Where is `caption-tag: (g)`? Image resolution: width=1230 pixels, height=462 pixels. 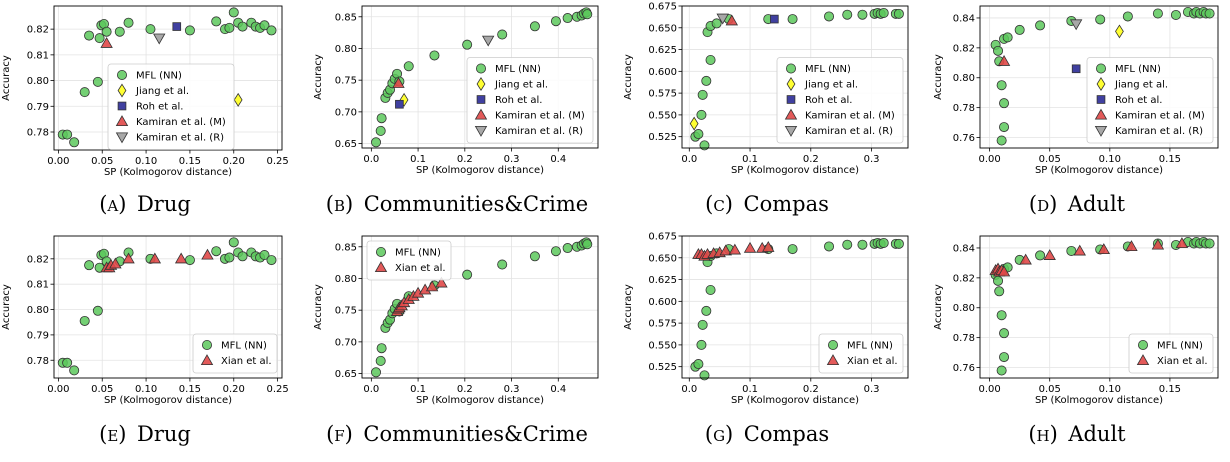 caption-tag: (g) is located at coordinates (719, 434).